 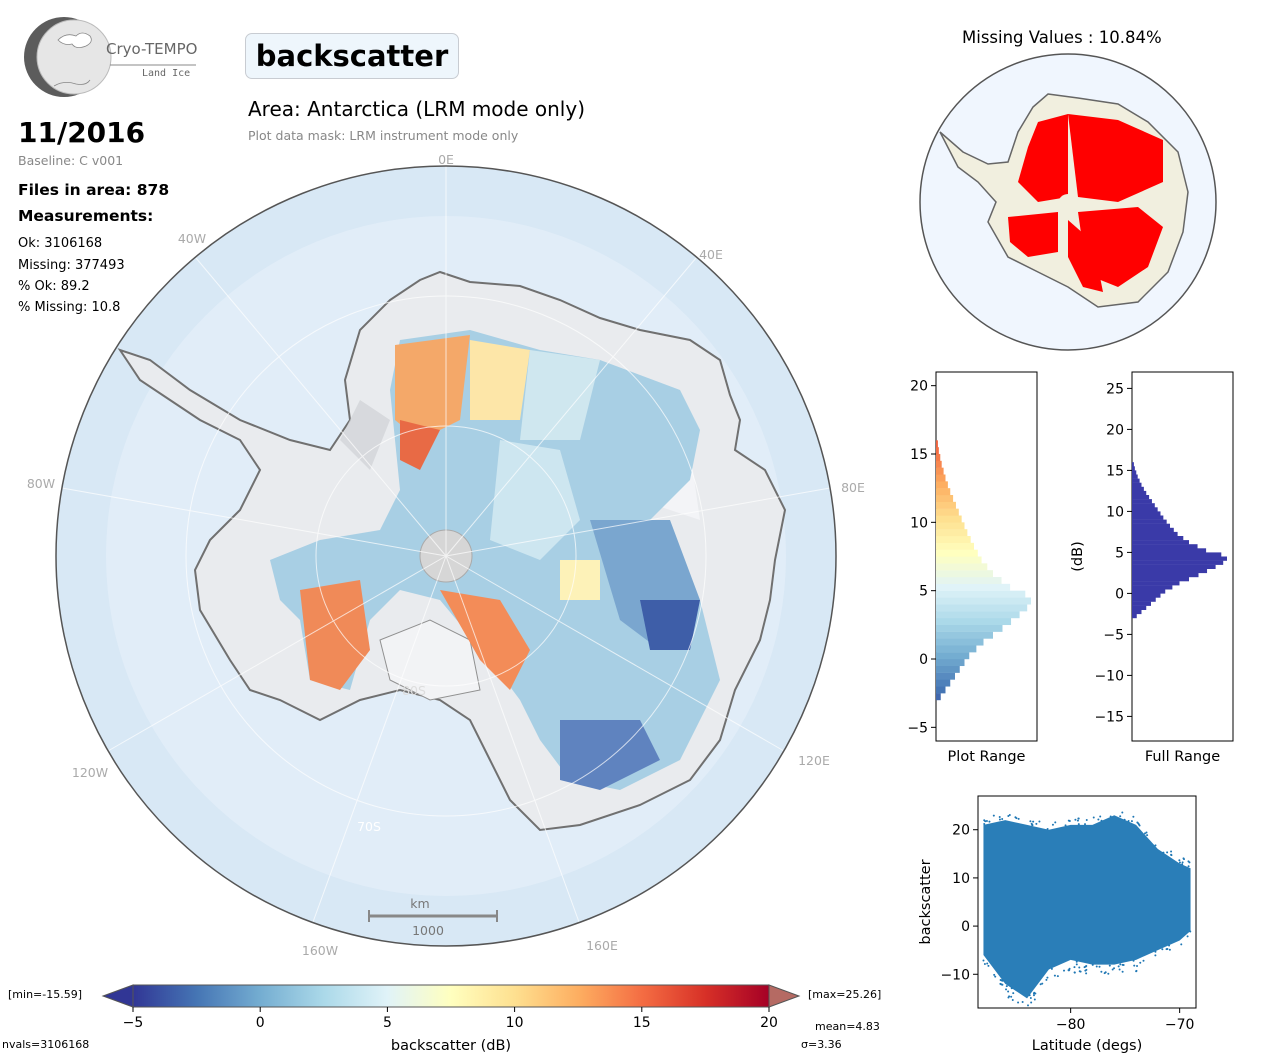 I want to click on scatter-xtick-label: −70, so click(x=1180, y=1025).